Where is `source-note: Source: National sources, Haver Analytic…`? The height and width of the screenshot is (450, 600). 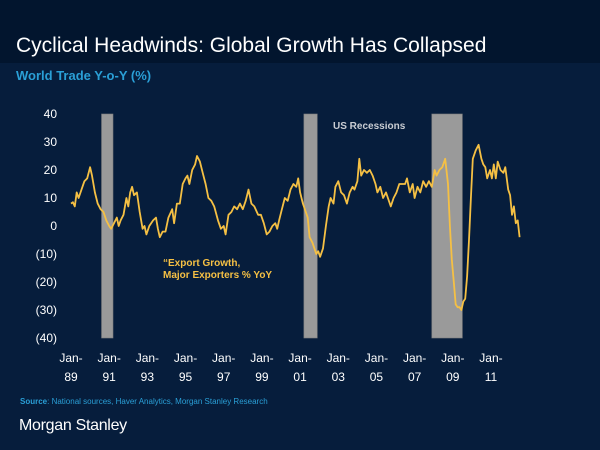 source-note: Source: National sources, Haver Analytic… is located at coordinates (144, 401).